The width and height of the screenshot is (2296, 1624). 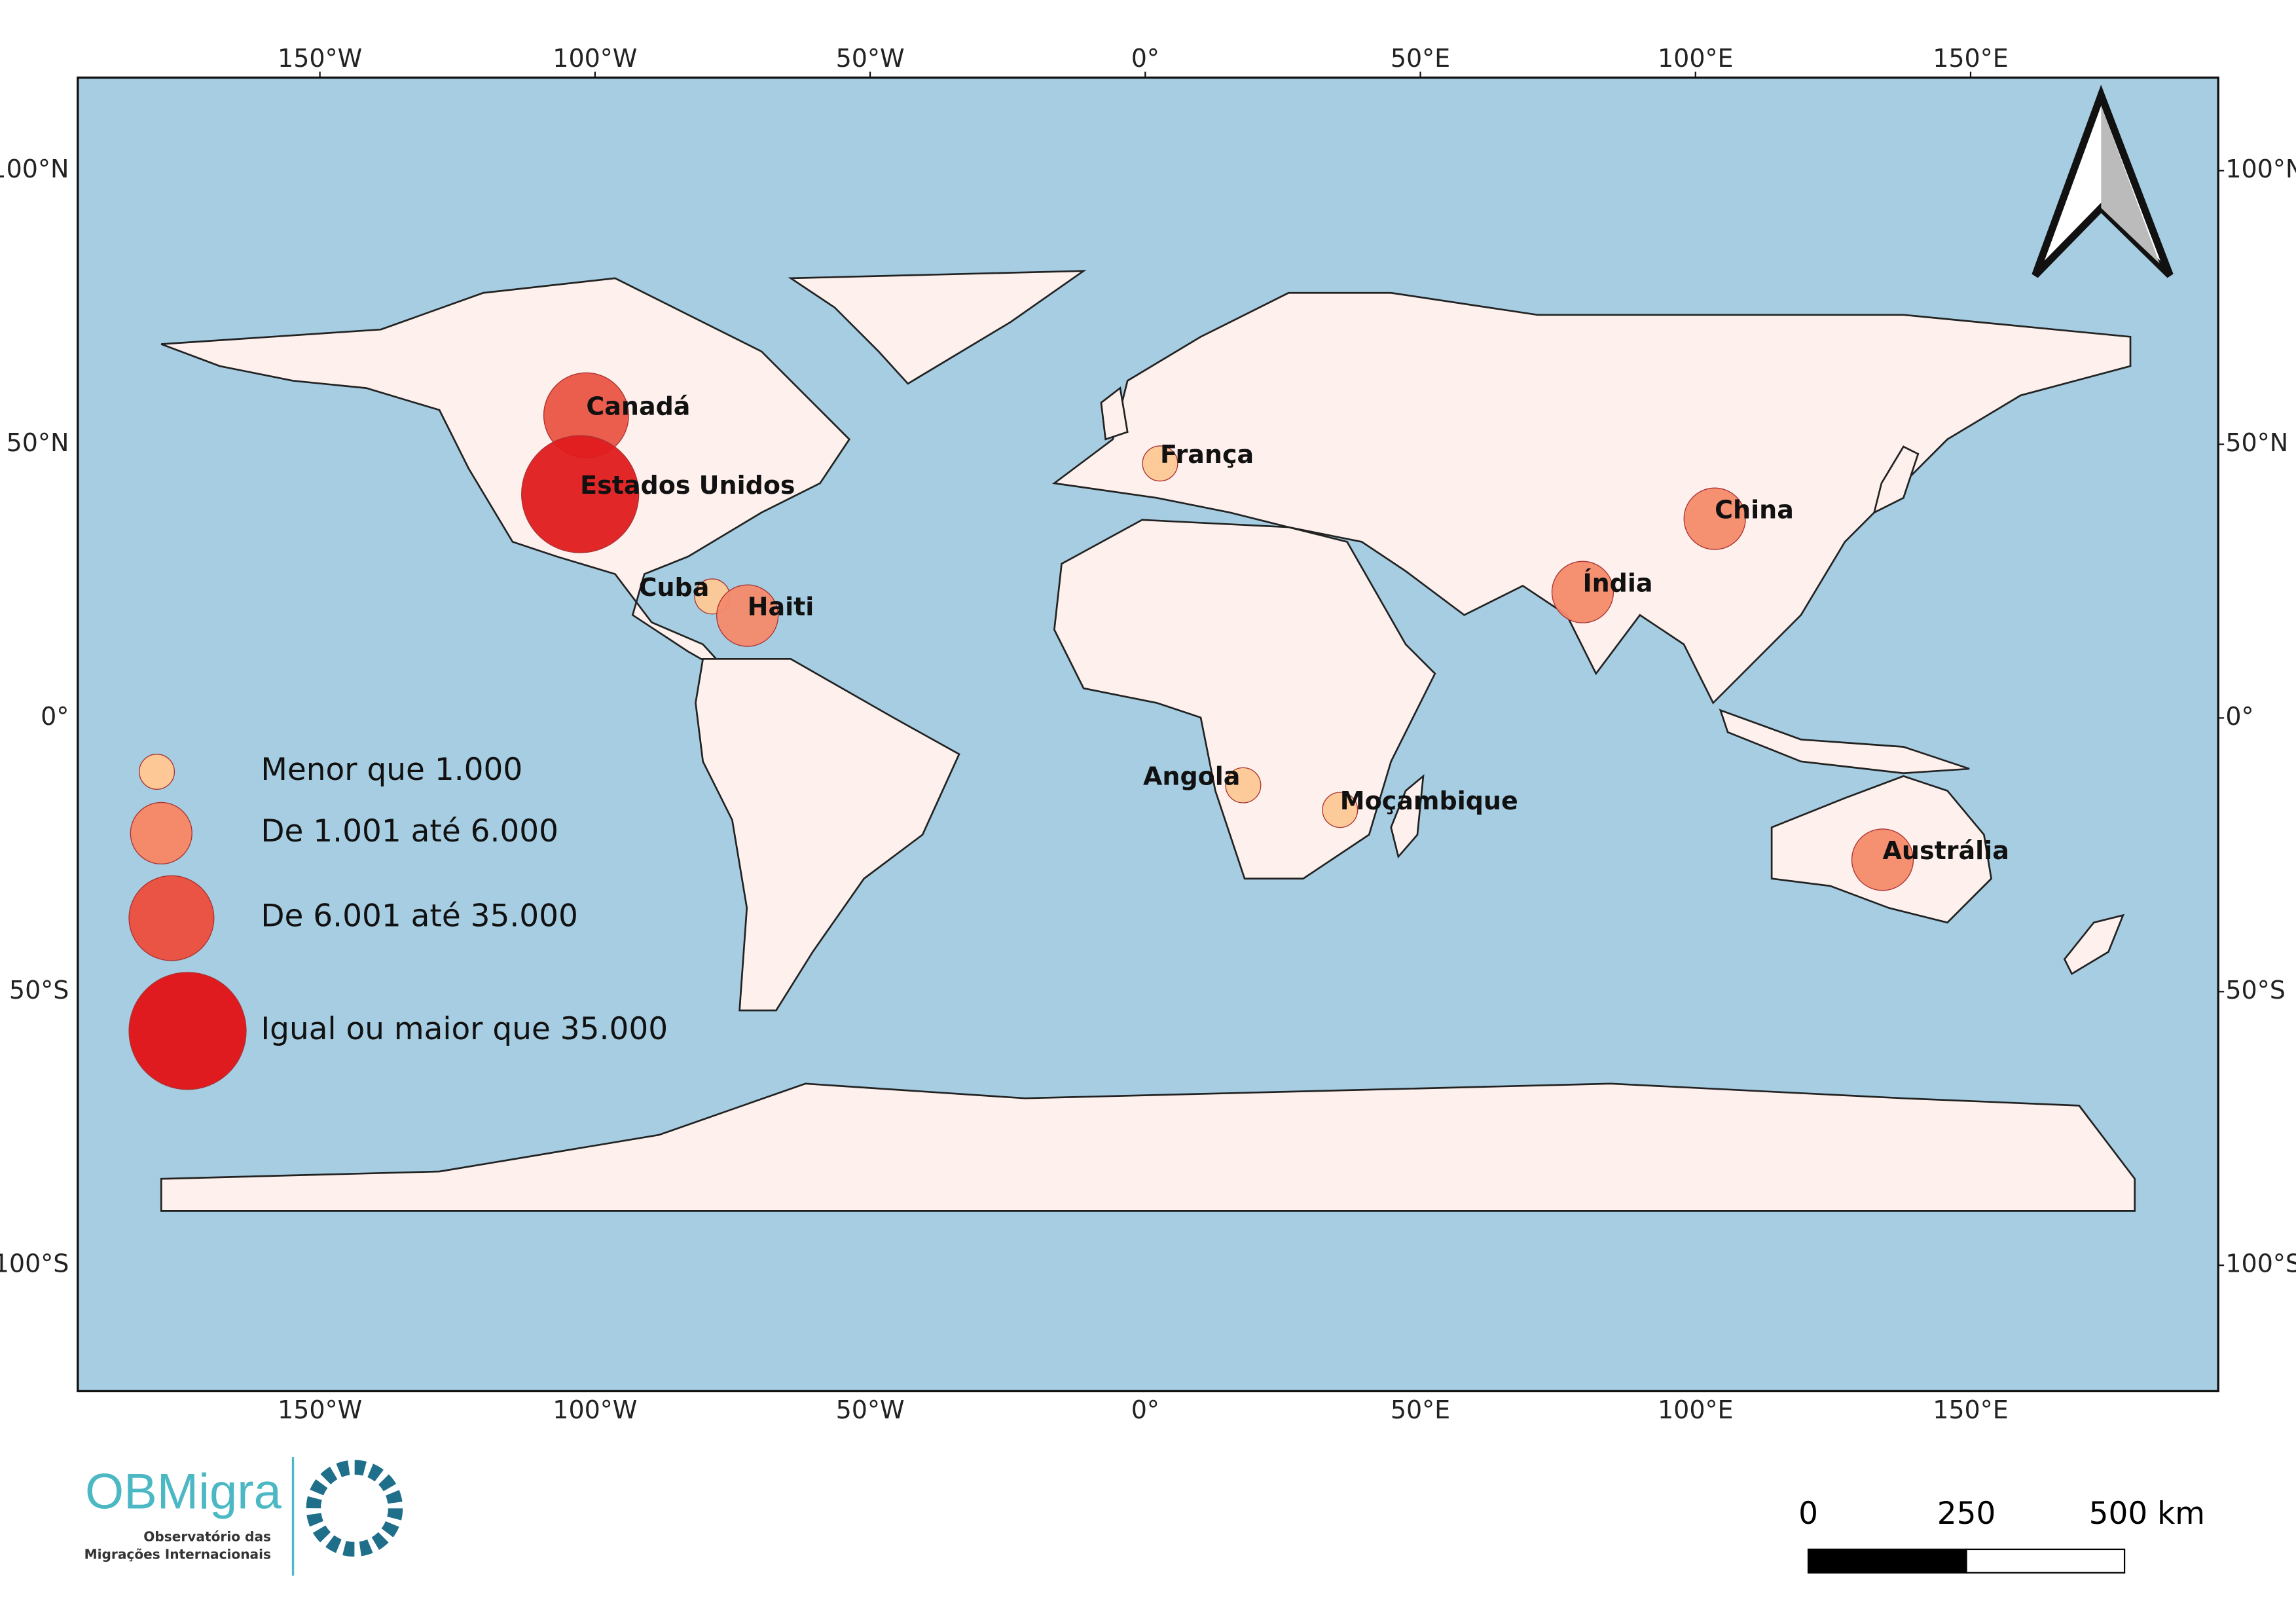 I want to click on country-label: França, so click(x=1207, y=454).